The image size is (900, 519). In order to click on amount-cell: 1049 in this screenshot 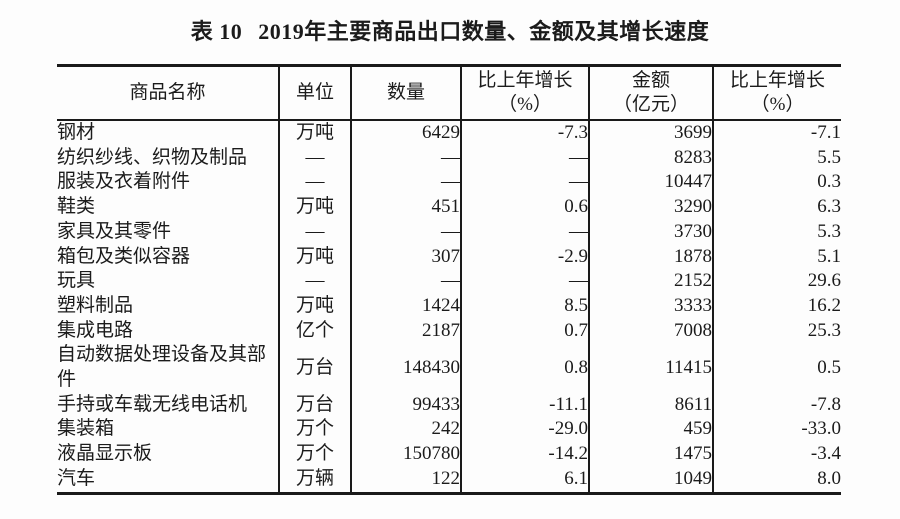, I will do `click(650, 480)`.